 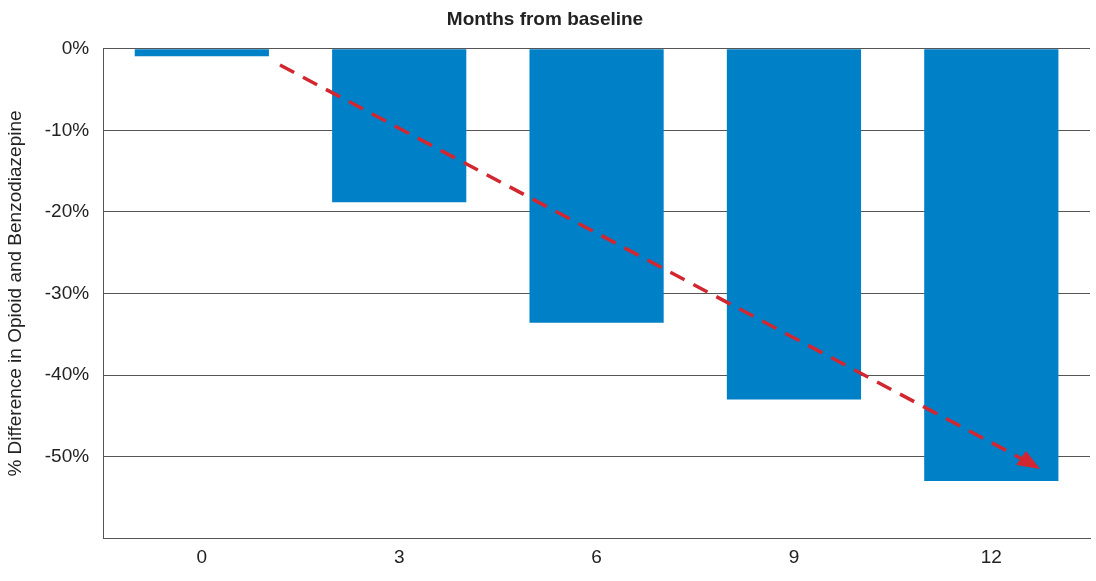 What do you see at coordinates (67, 129) in the screenshot?
I see `y-tick-label: -10%` at bounding box center [67, 129].